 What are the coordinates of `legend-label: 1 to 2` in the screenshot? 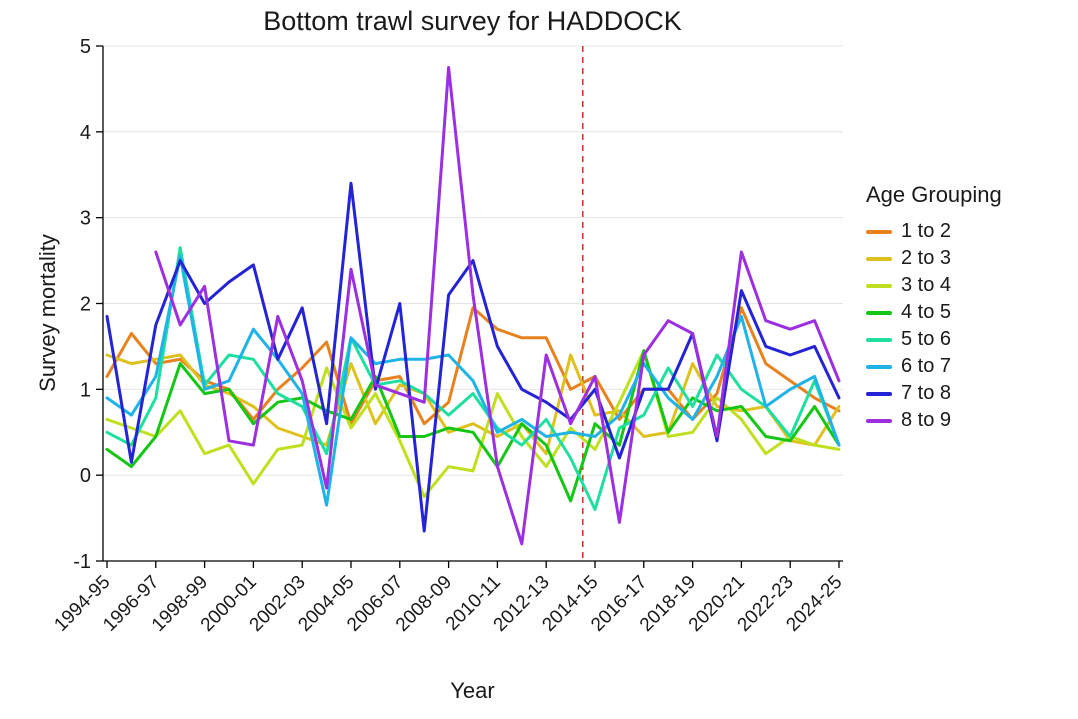 It's located at (926, 231).